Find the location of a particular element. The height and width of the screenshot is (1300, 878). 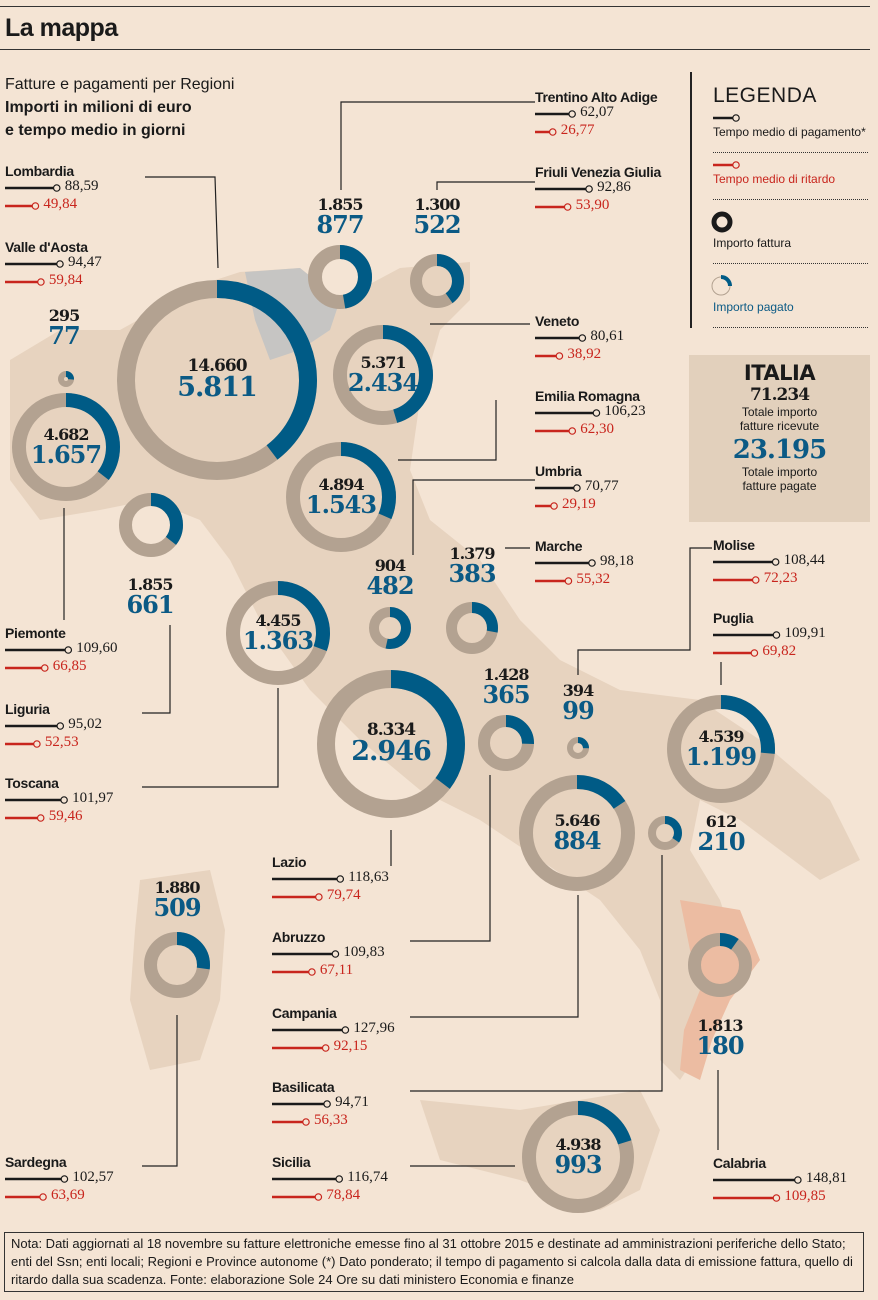

title-rule is located at coordinates (435, 49).